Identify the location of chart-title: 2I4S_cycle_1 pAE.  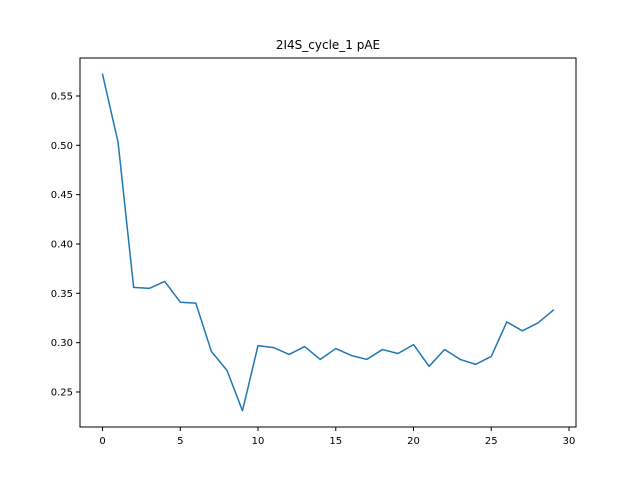
(328, 45).